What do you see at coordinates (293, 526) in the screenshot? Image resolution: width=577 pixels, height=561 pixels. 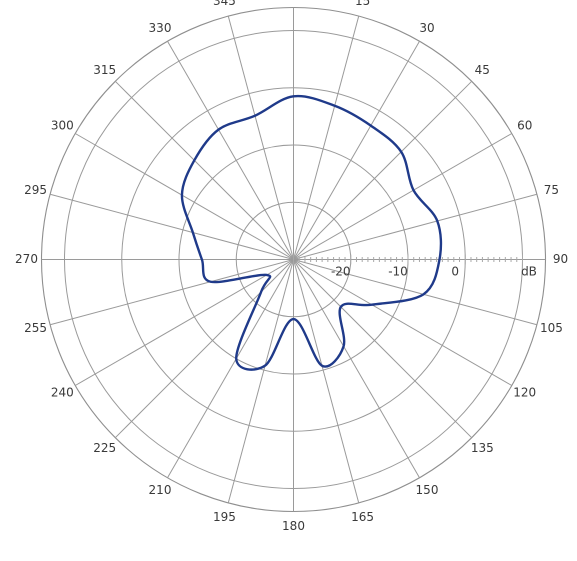 I see `angle-label-12: 180` at bounding box center [293, 526].